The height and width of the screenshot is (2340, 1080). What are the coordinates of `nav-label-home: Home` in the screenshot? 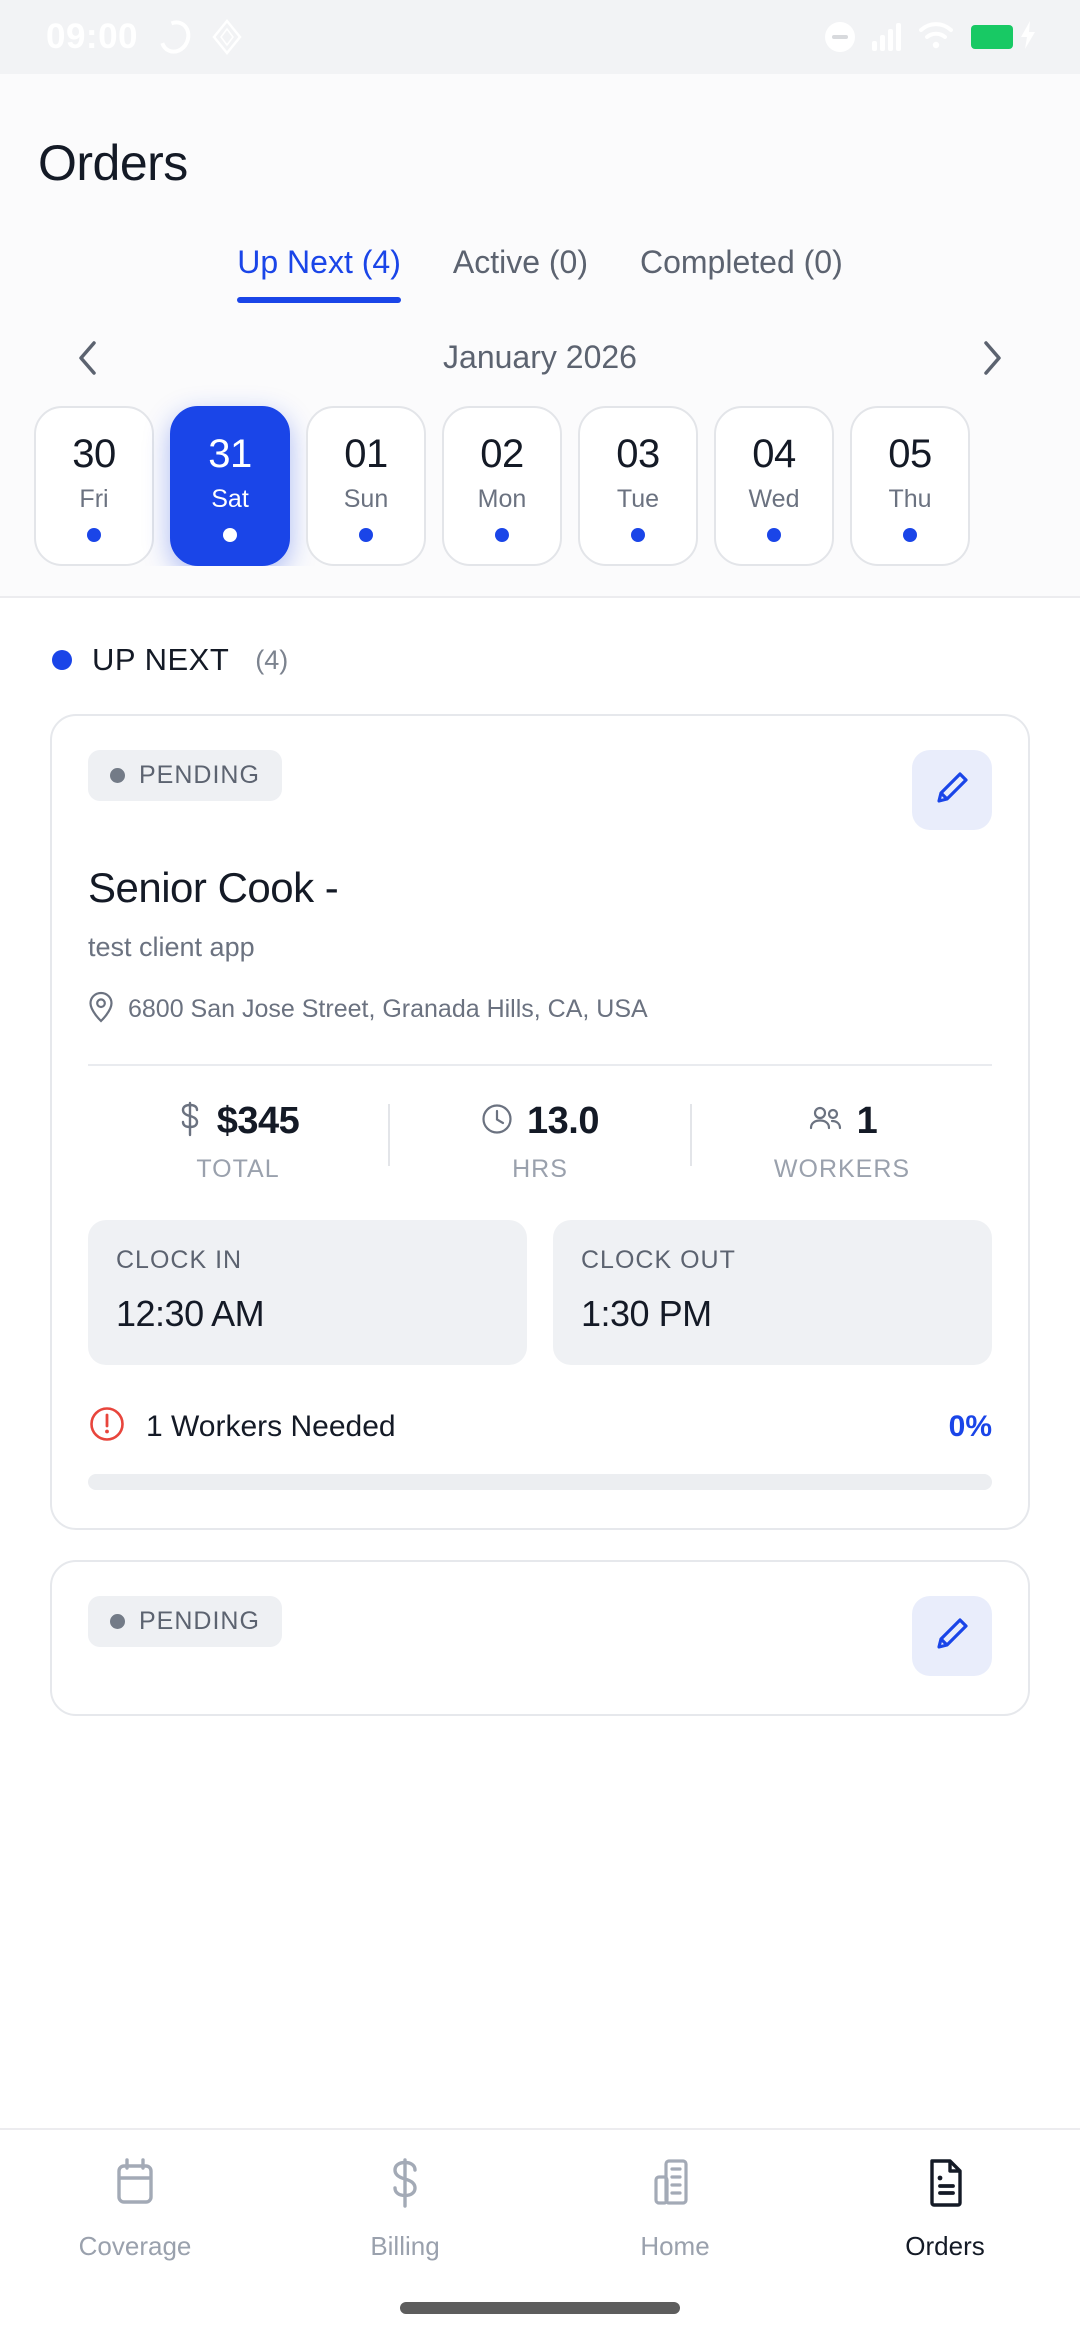 It's located at (675, 2246).